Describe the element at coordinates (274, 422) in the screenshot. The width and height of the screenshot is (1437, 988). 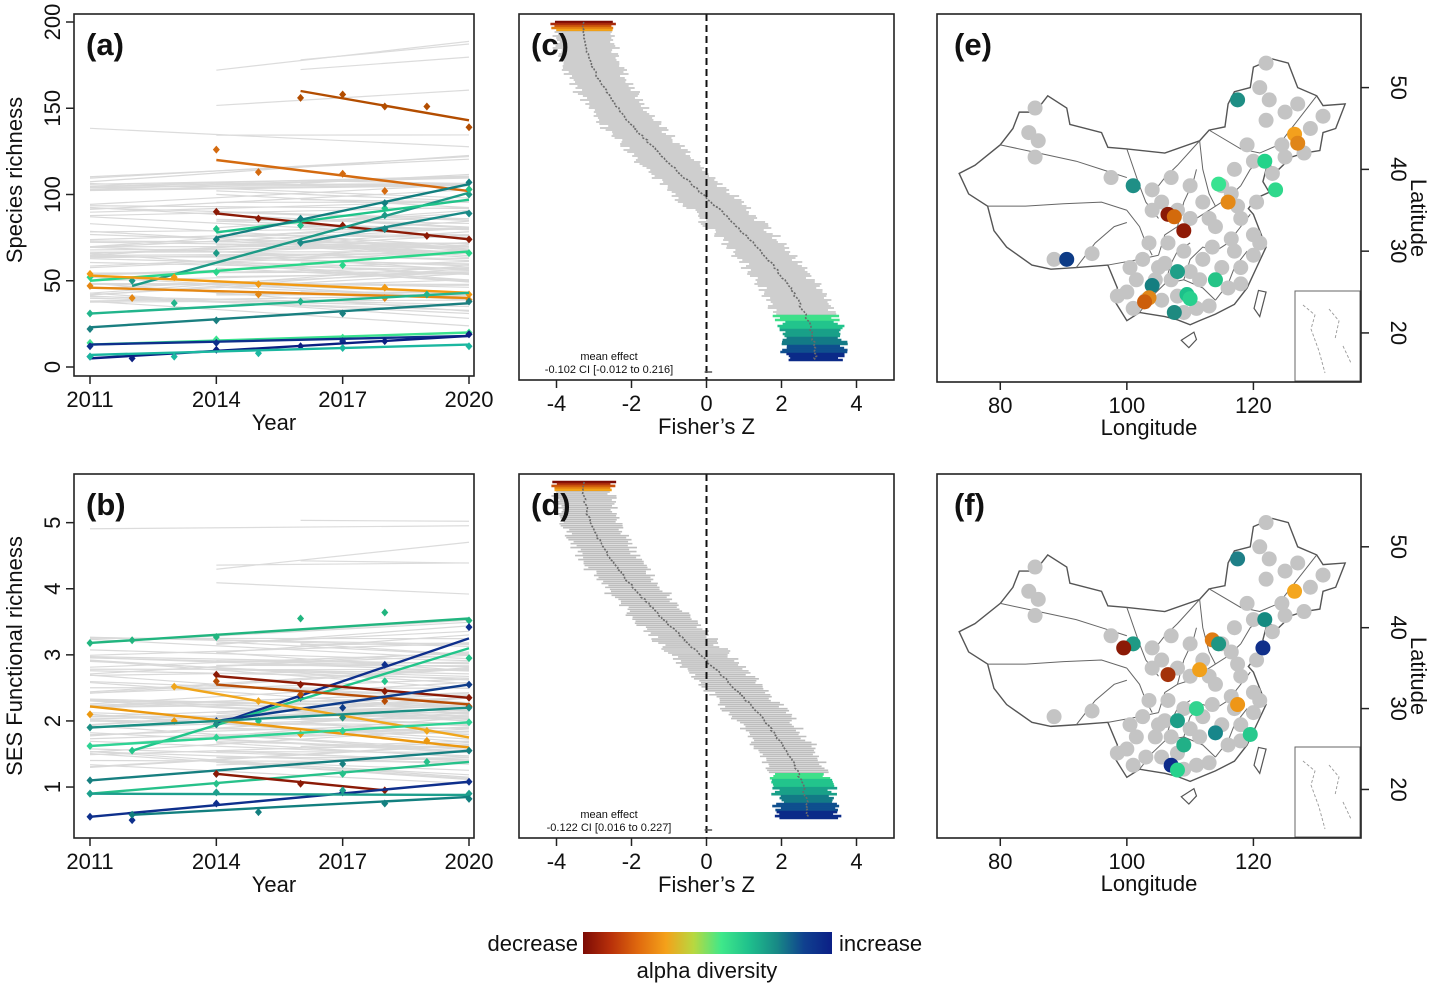
I see `x-axis-title: Year` at that location.